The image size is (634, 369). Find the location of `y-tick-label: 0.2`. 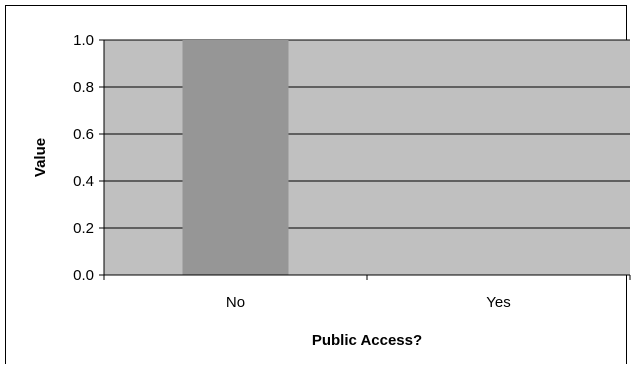

y-tick-label: 0.2 is located at coordinates (83, 228).